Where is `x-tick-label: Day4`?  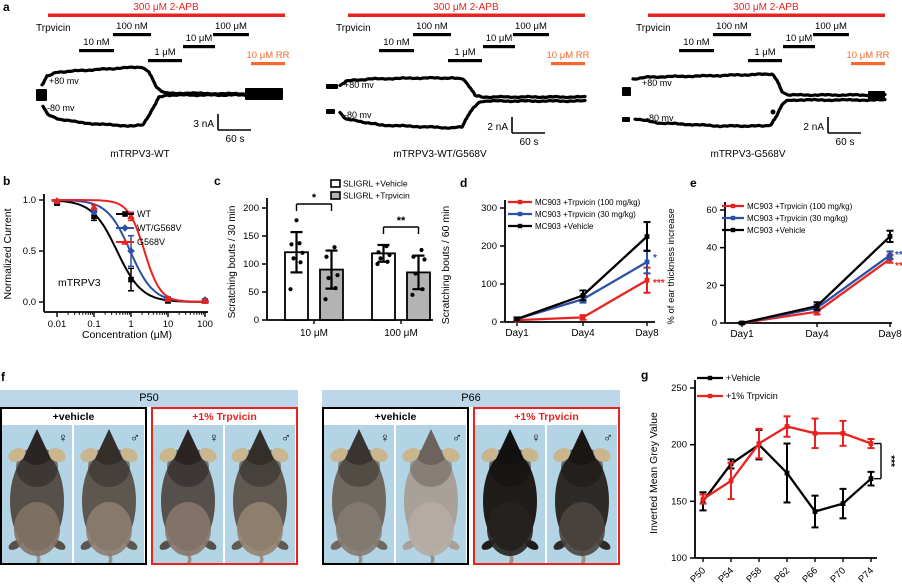
x-tick-label: Day4 is located at coordinates (583, 333).